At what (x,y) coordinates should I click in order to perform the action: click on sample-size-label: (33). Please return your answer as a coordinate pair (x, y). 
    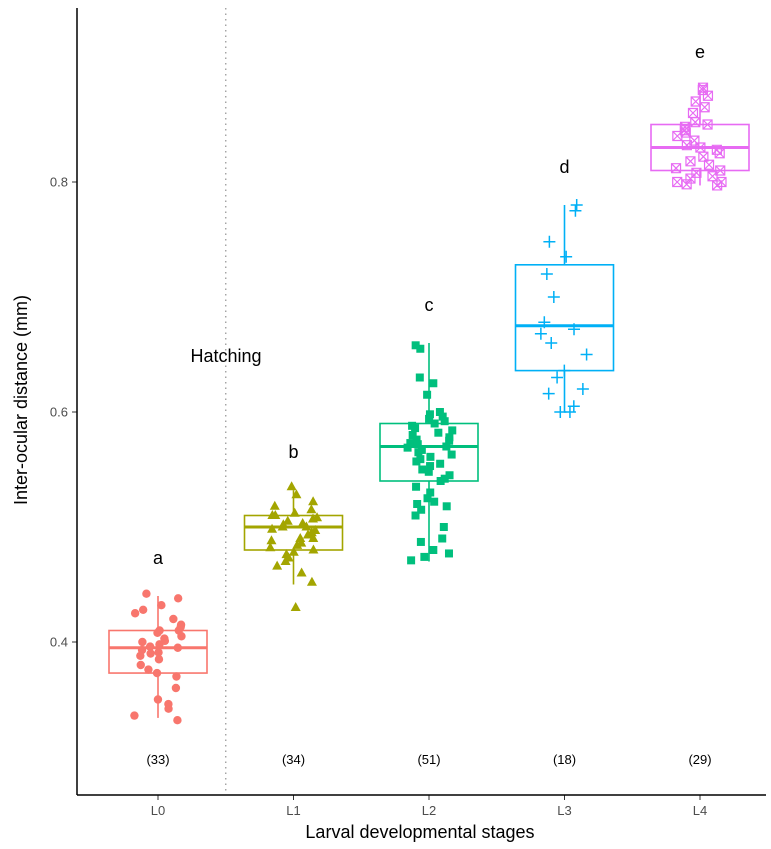
    Looking at the image, I should click on (157, 759).